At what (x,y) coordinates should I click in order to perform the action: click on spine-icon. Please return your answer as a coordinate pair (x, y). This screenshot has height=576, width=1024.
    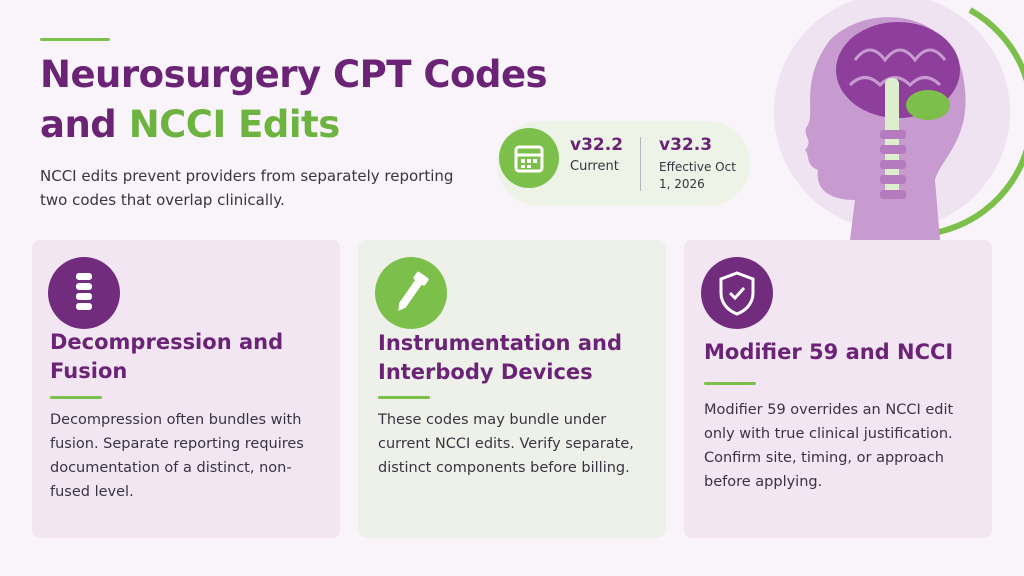
    Looking at the image, I should click on (84, 293).